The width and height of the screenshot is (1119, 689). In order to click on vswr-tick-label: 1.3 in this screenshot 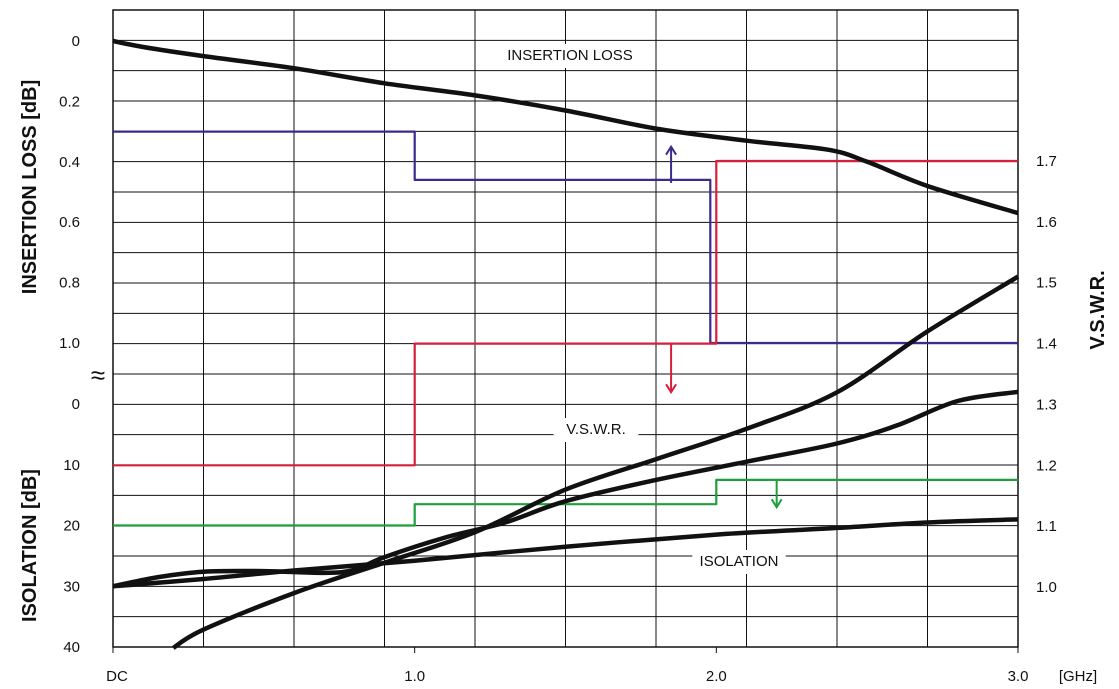, I will do `click(1046, 404)`.